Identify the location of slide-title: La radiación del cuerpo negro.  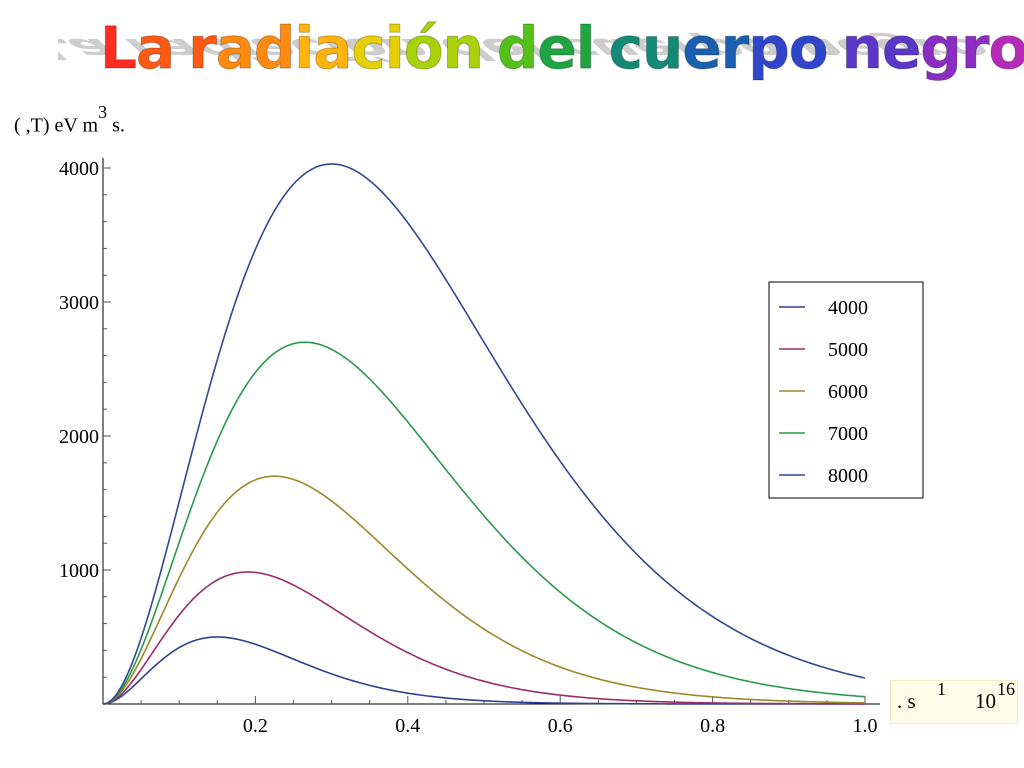
(562, 48).